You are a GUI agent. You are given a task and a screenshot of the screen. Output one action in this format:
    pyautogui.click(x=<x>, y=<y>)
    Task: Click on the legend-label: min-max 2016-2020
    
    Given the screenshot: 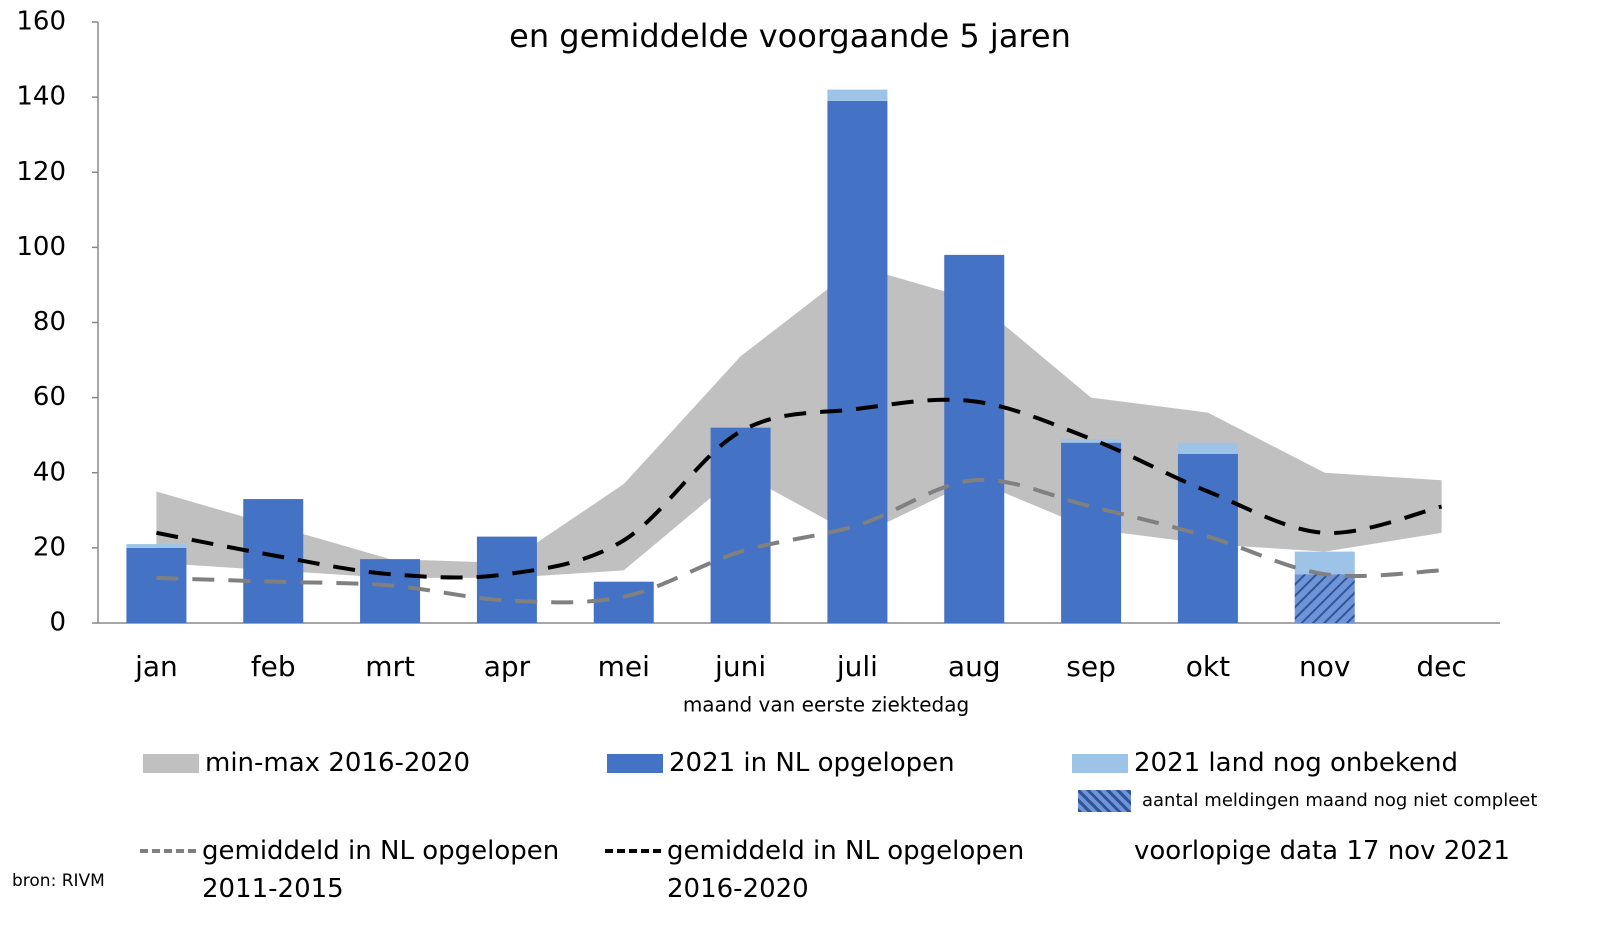 What is the action you would take?
    pyautogui.click(x=338, y=763)
    